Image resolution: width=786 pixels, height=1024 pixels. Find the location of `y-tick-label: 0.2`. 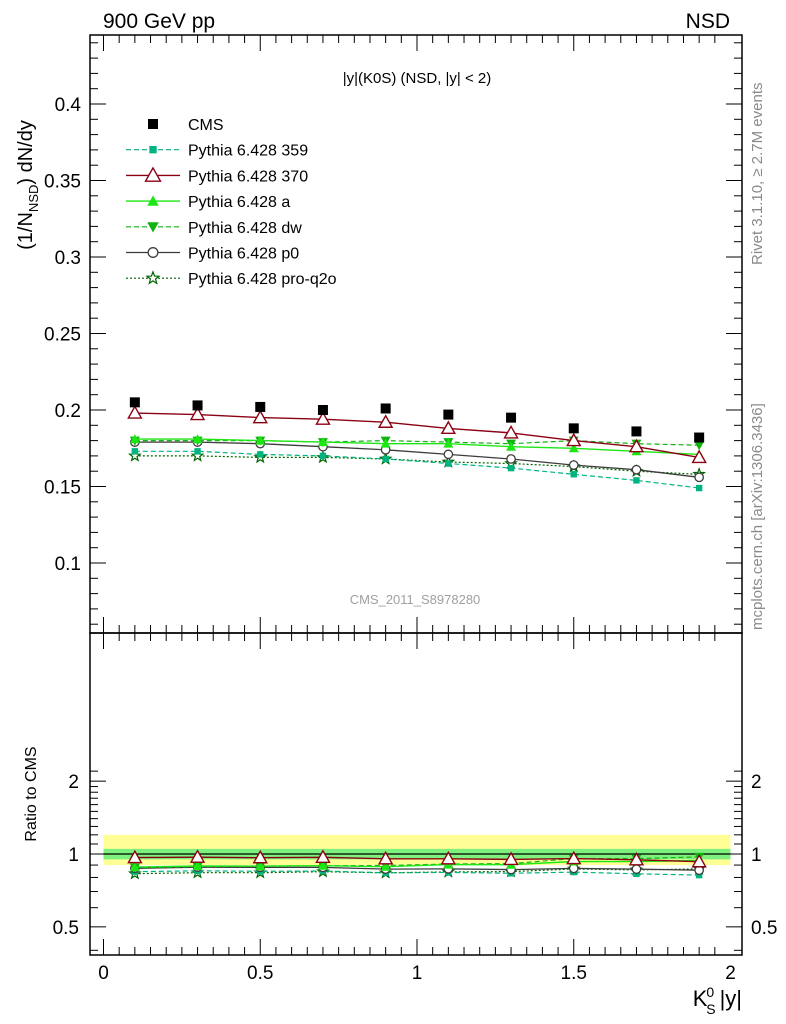

y-tick-label: 0.2 is located at coordinates (68, 411).